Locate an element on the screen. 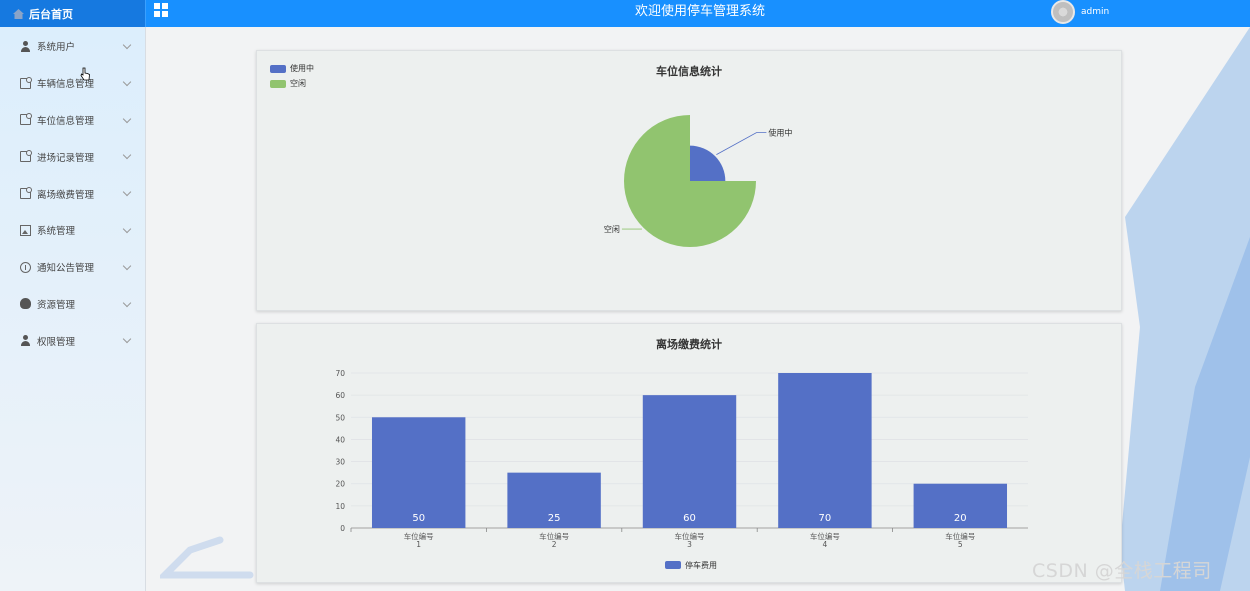 The image size is (1250, 591). bar-data-label: 20 is located at coordinates (960, 518).